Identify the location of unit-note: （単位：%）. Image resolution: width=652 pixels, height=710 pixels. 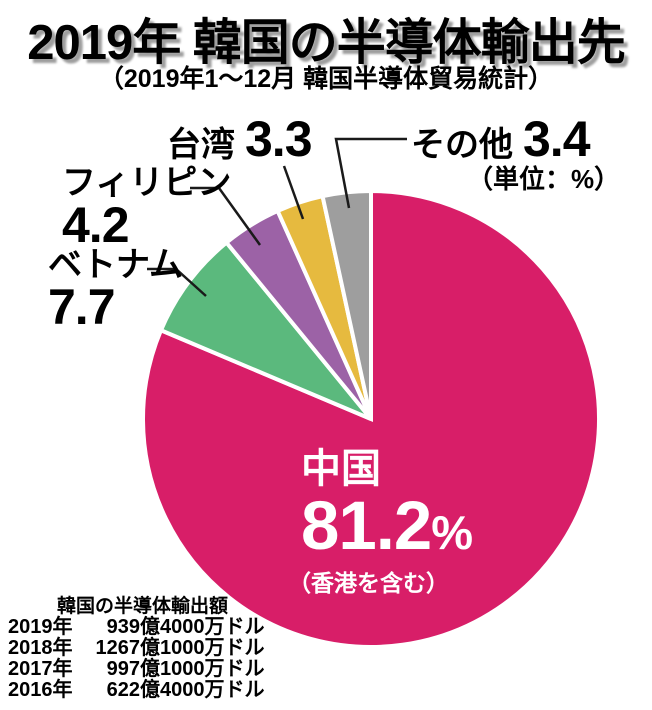
(544, 179).